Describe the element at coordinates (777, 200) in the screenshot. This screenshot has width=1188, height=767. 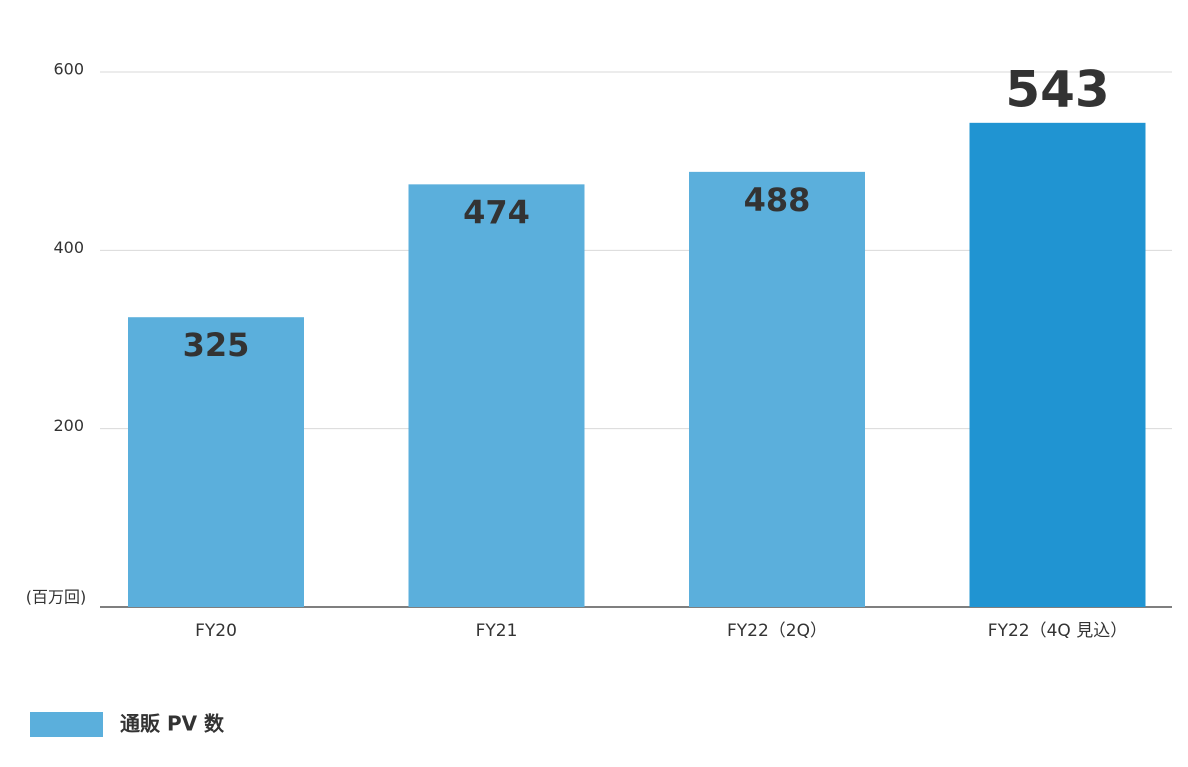
I see `value-label: 488` at that location.